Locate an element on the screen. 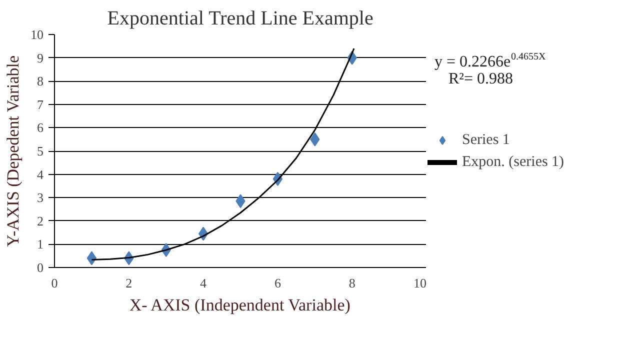 The height and width of the screenshot is (358, 641). text: R²= 0.988 is located at coordinates (480, 79).